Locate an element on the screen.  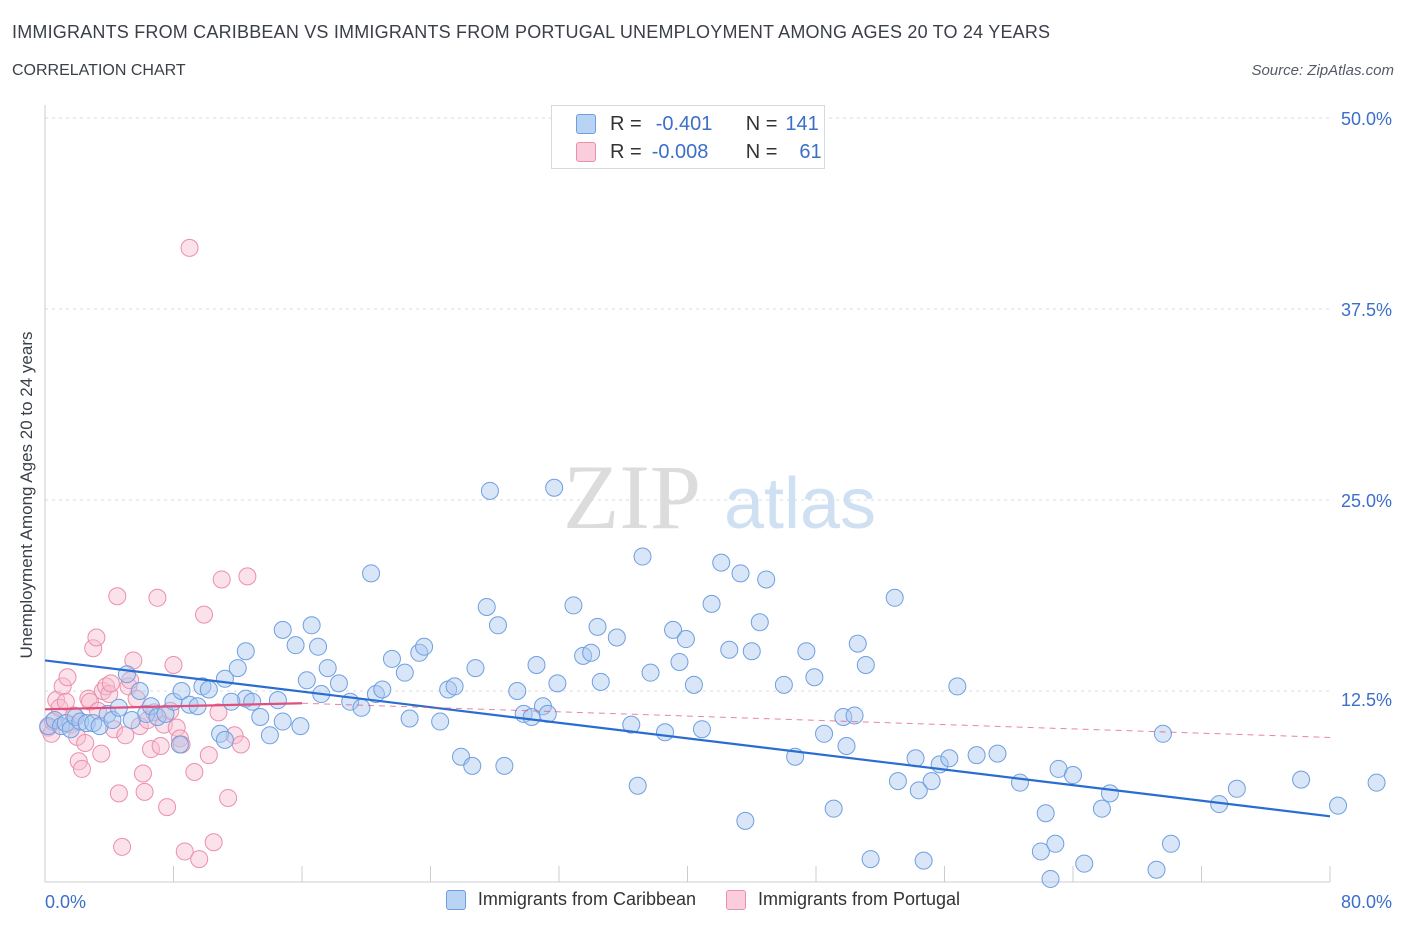
n-label: N = is located at coordinates (761, 151).